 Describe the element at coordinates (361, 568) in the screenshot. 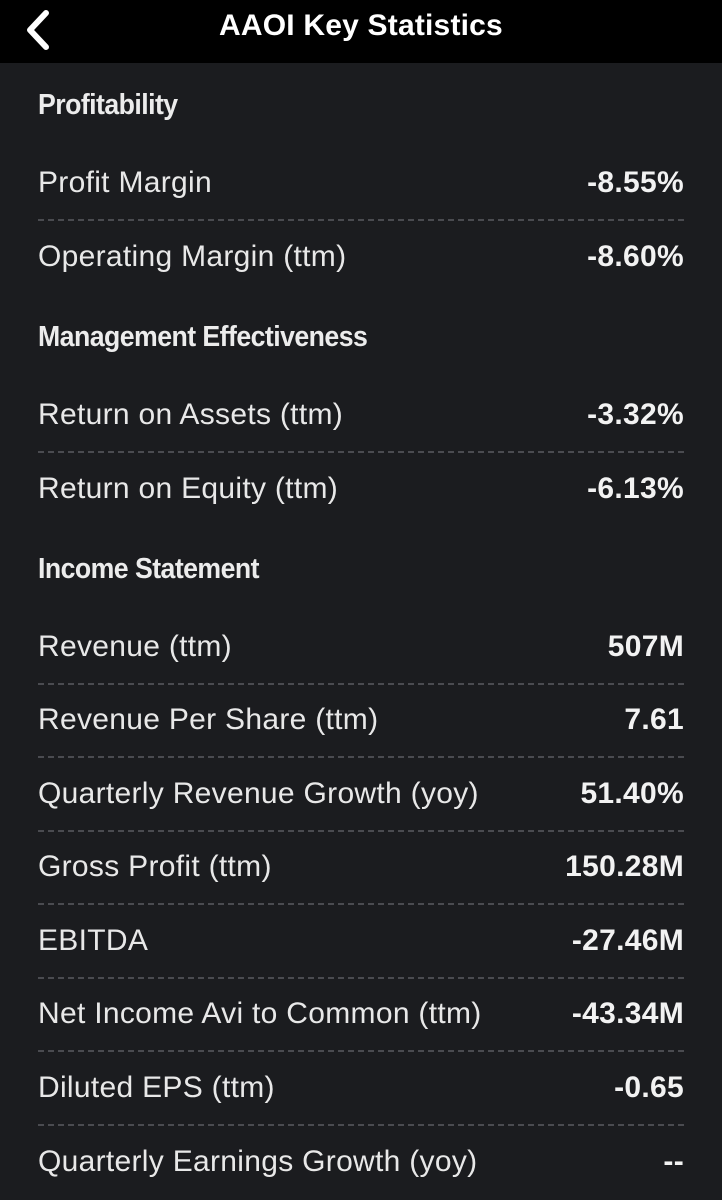

I see `section-header-income-statement: Income Statement` at that location.